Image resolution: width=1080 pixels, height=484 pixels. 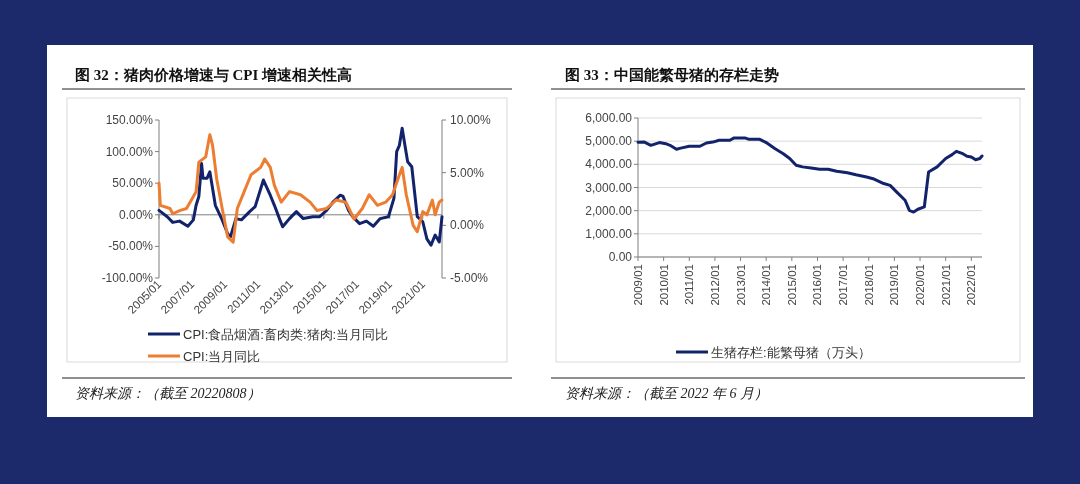 What do you see at coordinates (791, 352) in the screenshot?
I see `legend-label: 生猪存栏:能繁母猪（万头）` at bounding box center [791, 352].